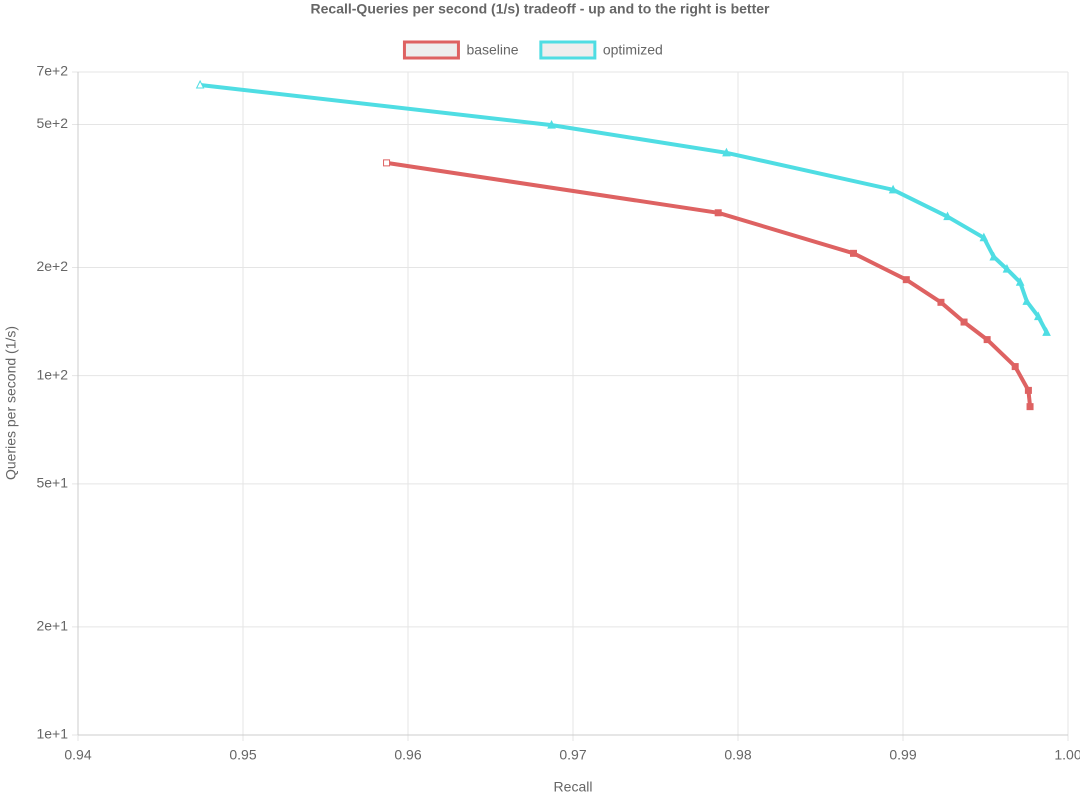  I want to click on y-tick-label: 2e+1, so click(52, 626).